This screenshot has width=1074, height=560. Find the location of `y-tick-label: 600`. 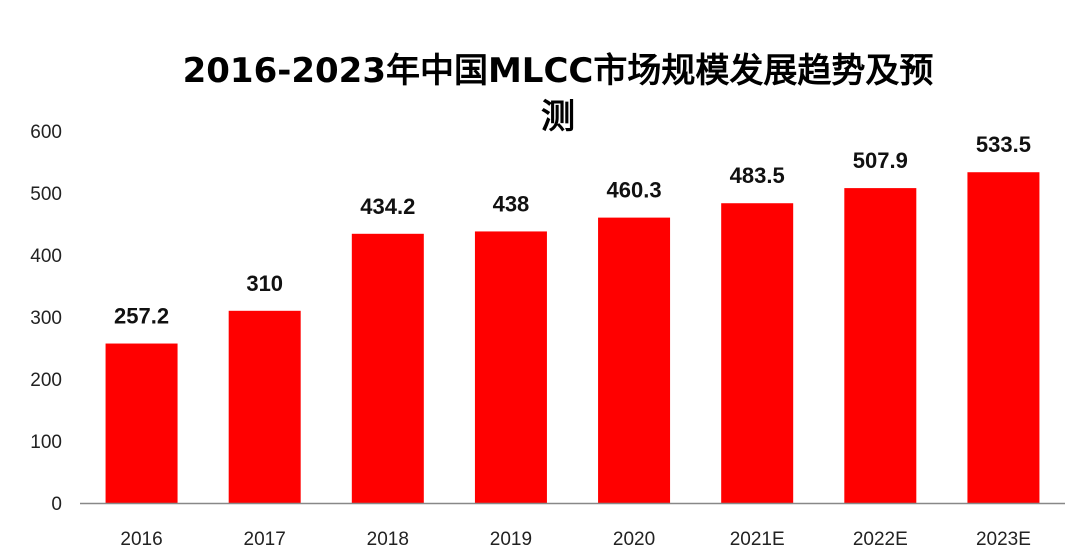

y-tick-label: 600 is located at coordinates (46, 132).